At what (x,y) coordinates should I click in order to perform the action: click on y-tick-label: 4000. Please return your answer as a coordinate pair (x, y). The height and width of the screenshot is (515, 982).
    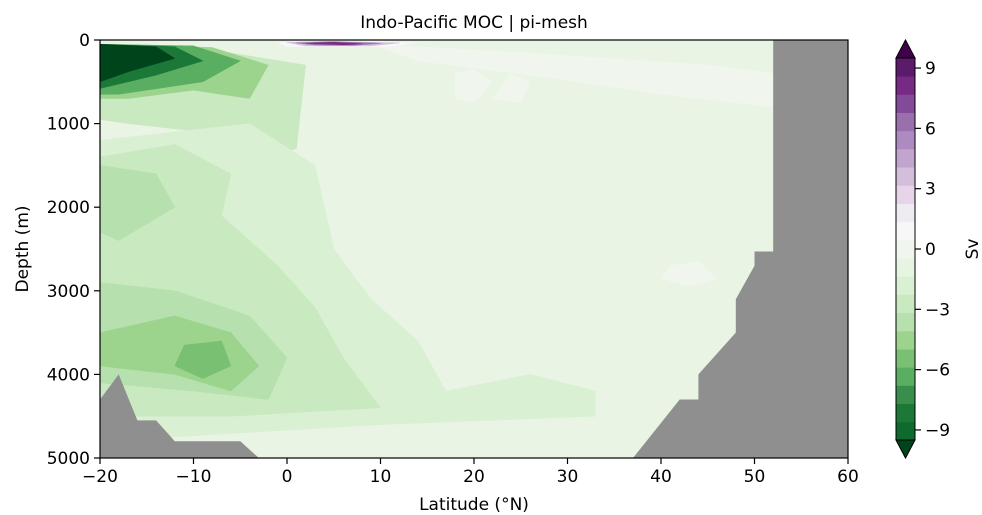
    Looking at the image, I should click on (68, 375).